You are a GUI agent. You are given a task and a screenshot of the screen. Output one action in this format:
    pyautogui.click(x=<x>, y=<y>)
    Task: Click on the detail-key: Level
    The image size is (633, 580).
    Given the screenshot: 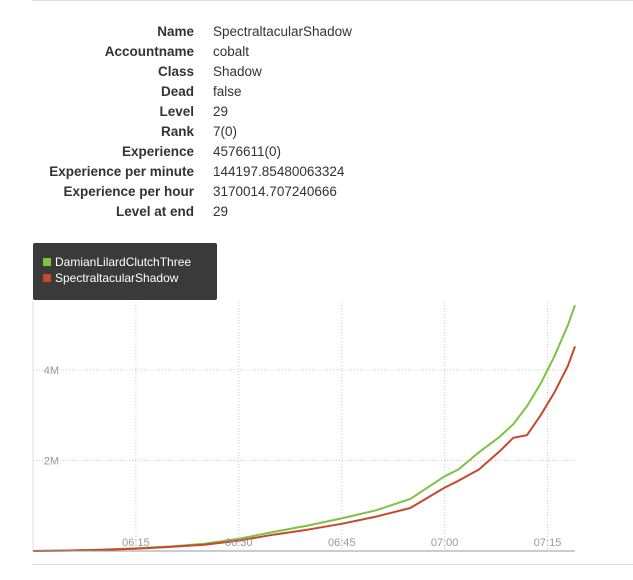 What is the action you would take?
    pyautogui.click(x=176, y=111)
    